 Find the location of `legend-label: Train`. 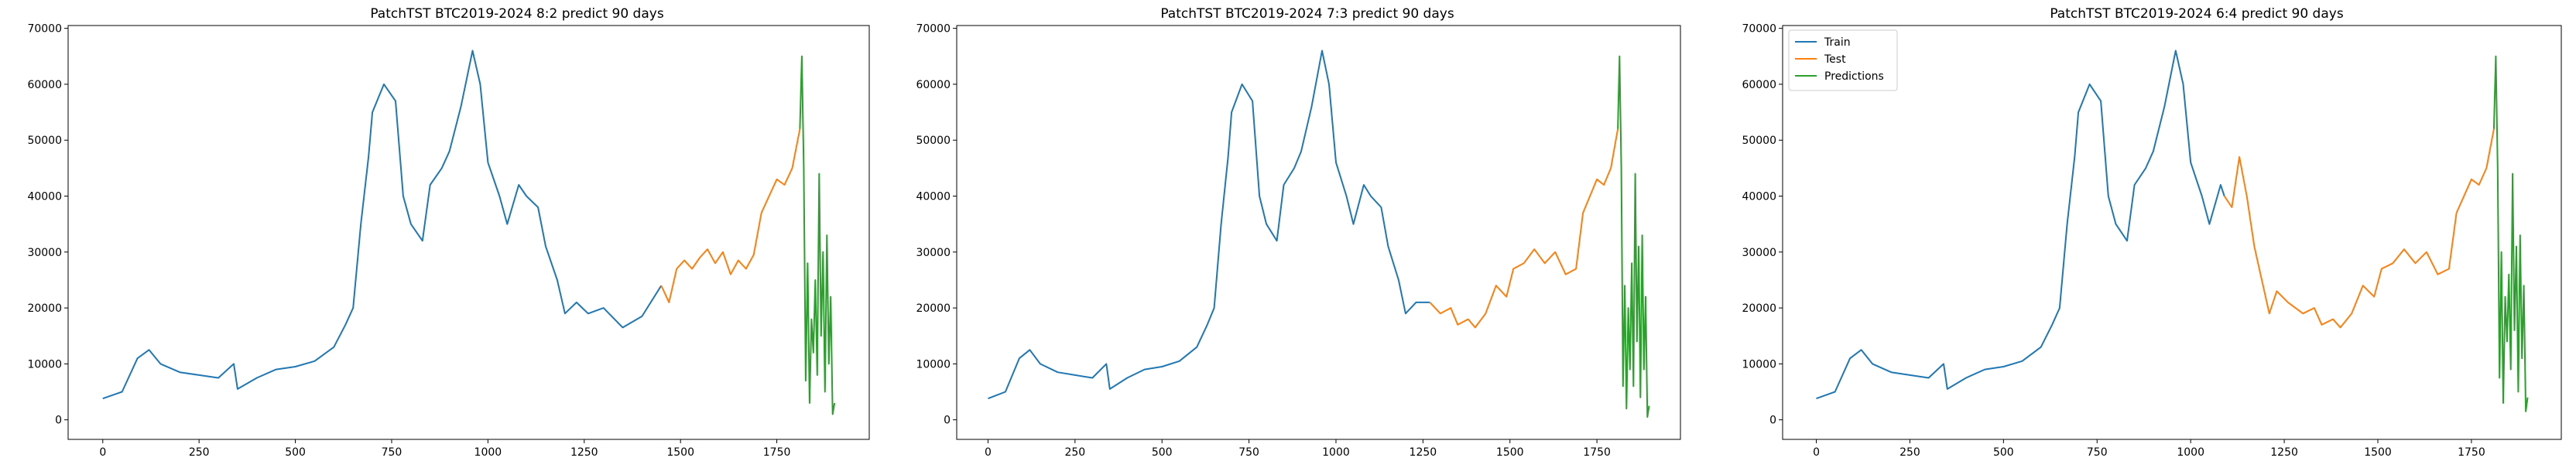

legend-label: Train is located at coordinates (1838, 42).